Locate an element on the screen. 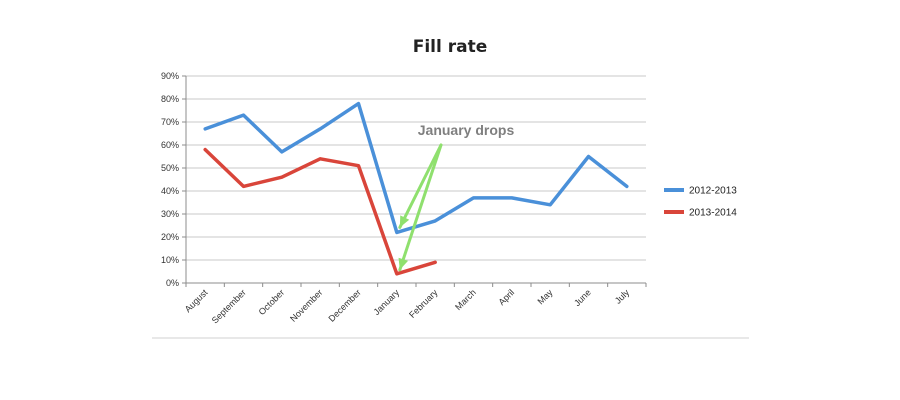  x-tick-label: January is located at coordinates (387, 302).